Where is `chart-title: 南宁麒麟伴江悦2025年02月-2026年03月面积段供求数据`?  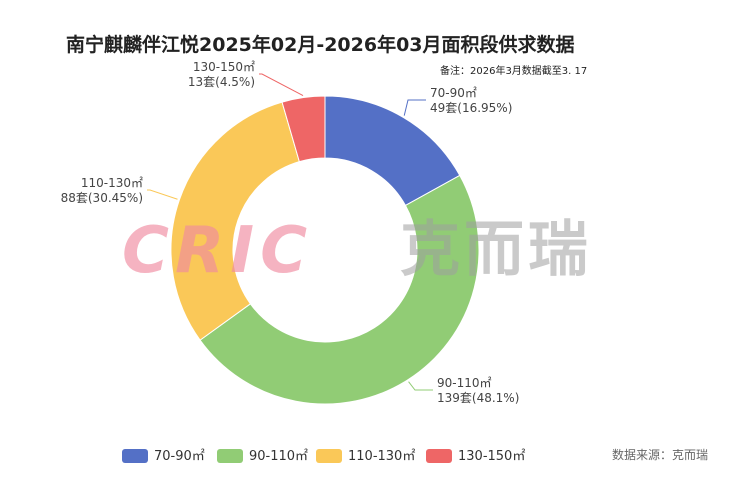 chart-title: 南宁麒麟伴江悦2025年02月-2026年03月面积段供求数据 is located at coordinates (320, 45).